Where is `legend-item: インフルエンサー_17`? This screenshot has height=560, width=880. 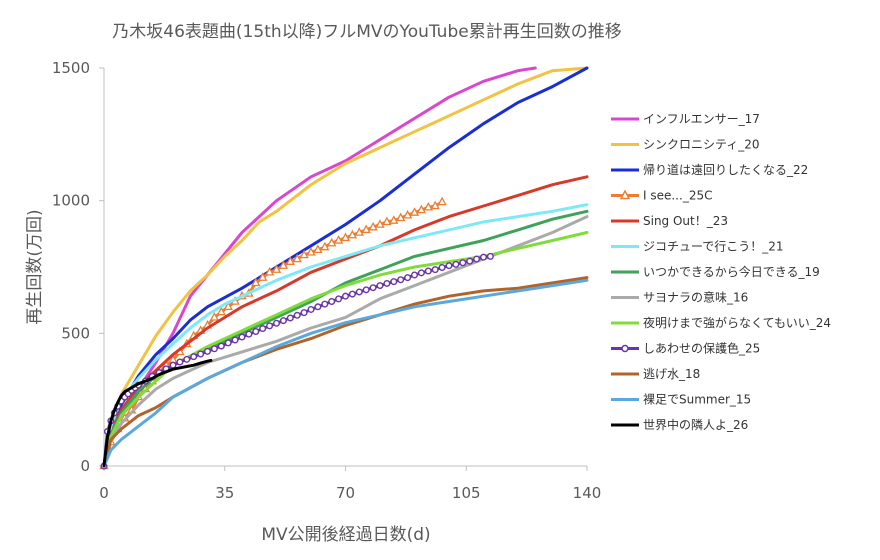 legend-item: インフルエンサー_17 is located at coordinates (685, 119).